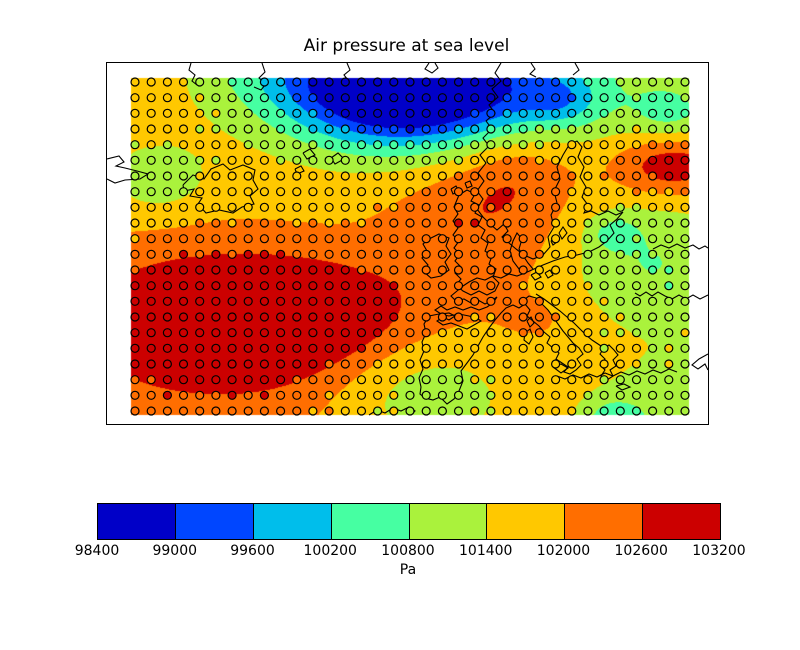 The image size is (800, 650). Describe the element at coordinates (252, 551) in the screenshot. I see `colorbar-tick-label: 99600` at that location.